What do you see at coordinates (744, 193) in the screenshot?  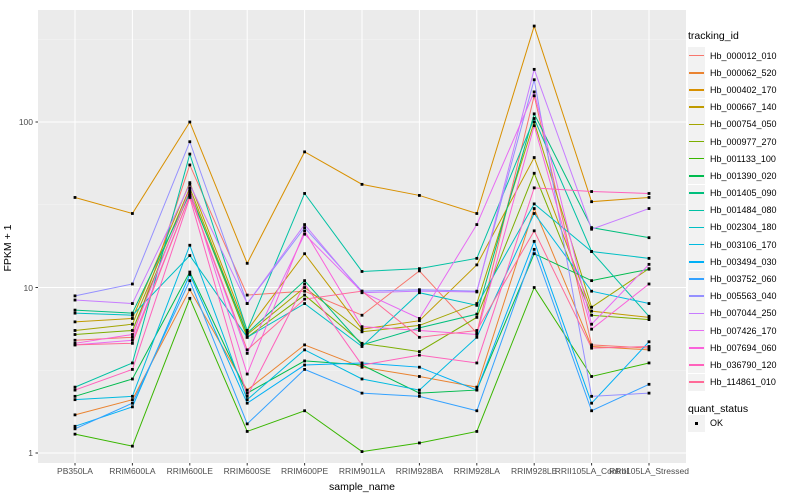 I see `legend-item-Hb_001405_090: Hb_001405_090` at bounding box center [744, 193].